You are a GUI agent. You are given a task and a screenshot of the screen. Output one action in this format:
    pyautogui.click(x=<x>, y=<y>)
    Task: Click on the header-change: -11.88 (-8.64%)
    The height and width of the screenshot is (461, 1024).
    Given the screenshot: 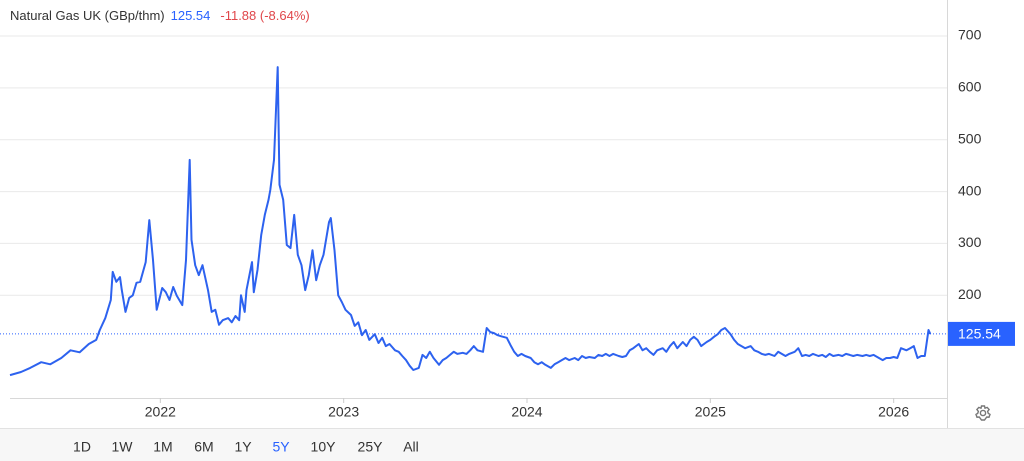 What is the action you would take?
    pyautogui.click(x=264, y=15)
    